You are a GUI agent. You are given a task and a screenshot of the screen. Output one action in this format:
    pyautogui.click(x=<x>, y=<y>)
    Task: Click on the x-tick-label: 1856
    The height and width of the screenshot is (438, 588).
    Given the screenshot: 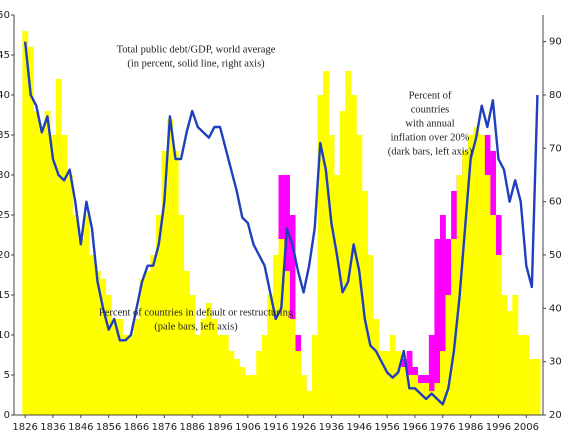 What is the action you would take?
    pyautogui.click(x=108, y=427)
    